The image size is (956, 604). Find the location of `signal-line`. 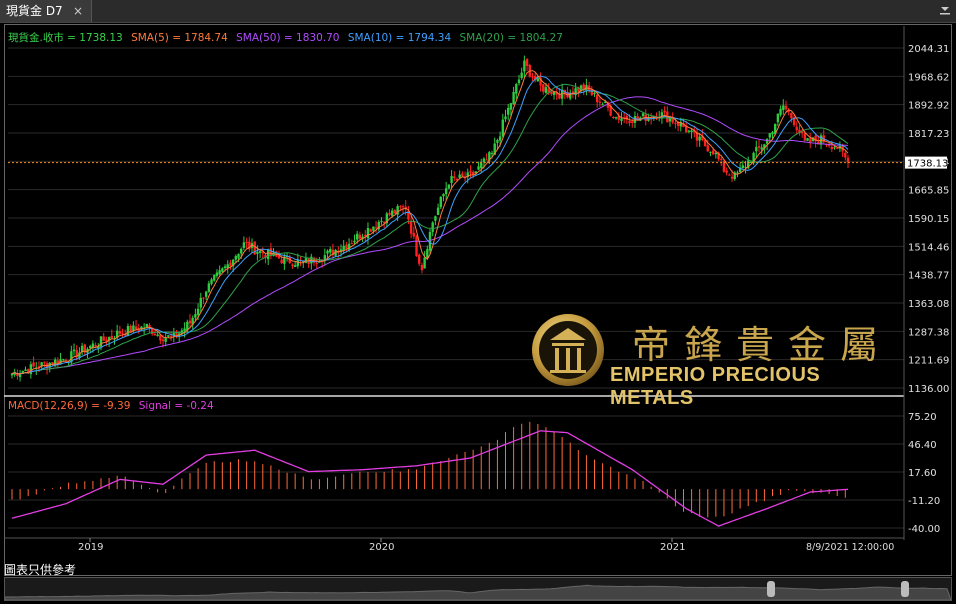

signal-line is located at coordinates (430, 478).